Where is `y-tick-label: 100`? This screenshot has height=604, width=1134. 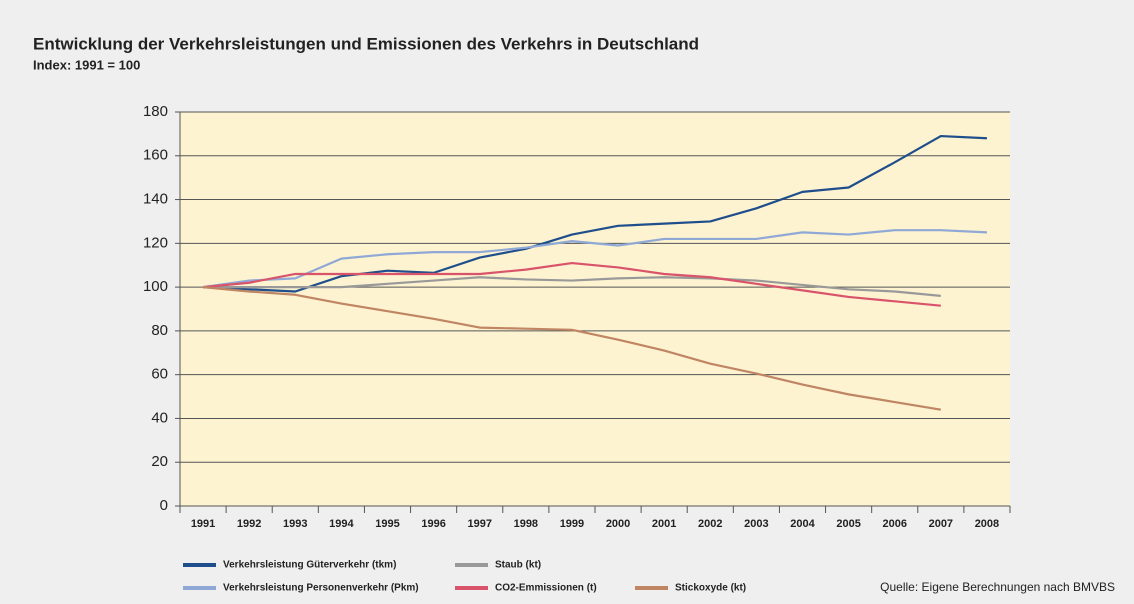
y-tick-label: 100 is located at coordinates (155, 286).